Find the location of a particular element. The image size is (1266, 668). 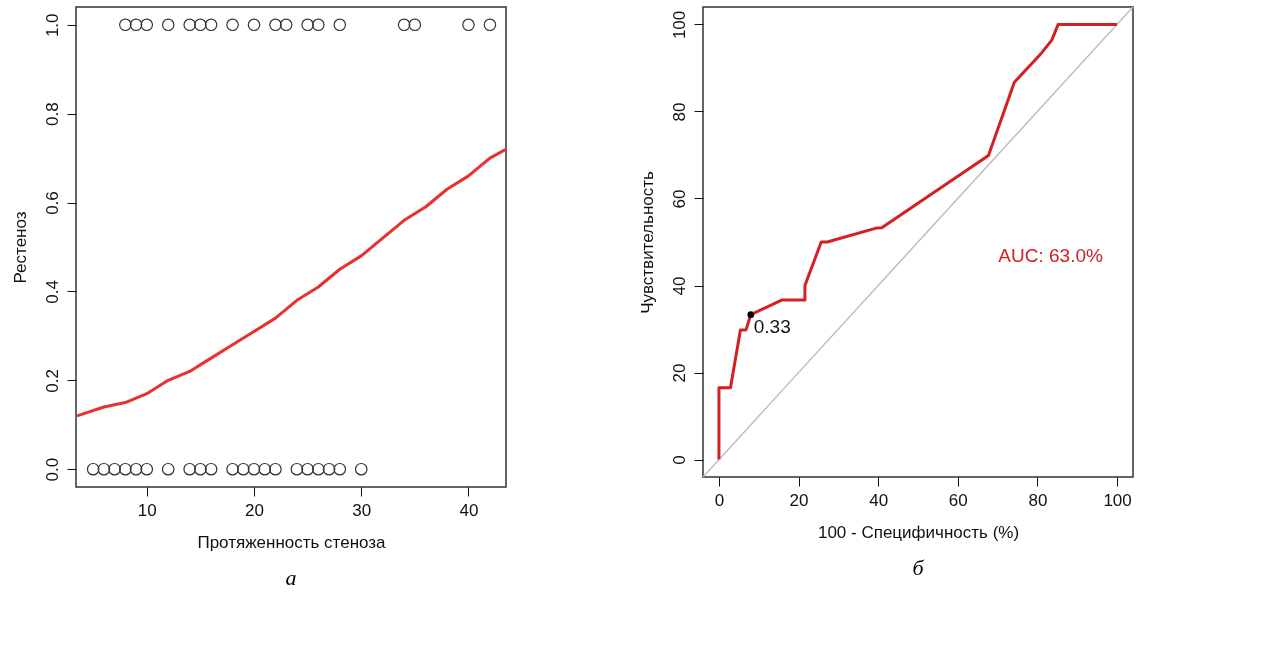

y-axis-title: Чувствительность is located at coordinates (647, 242).